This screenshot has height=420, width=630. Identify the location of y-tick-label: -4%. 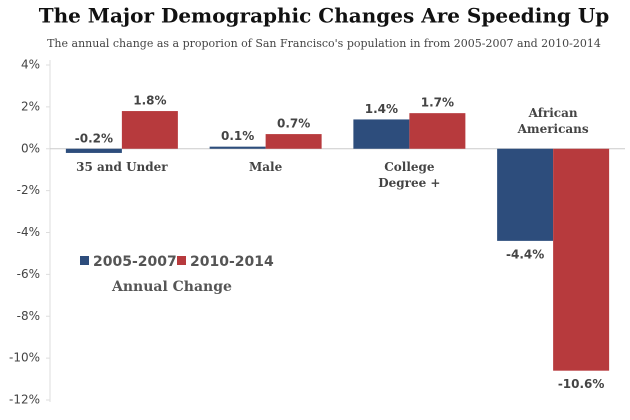
(28, 232).